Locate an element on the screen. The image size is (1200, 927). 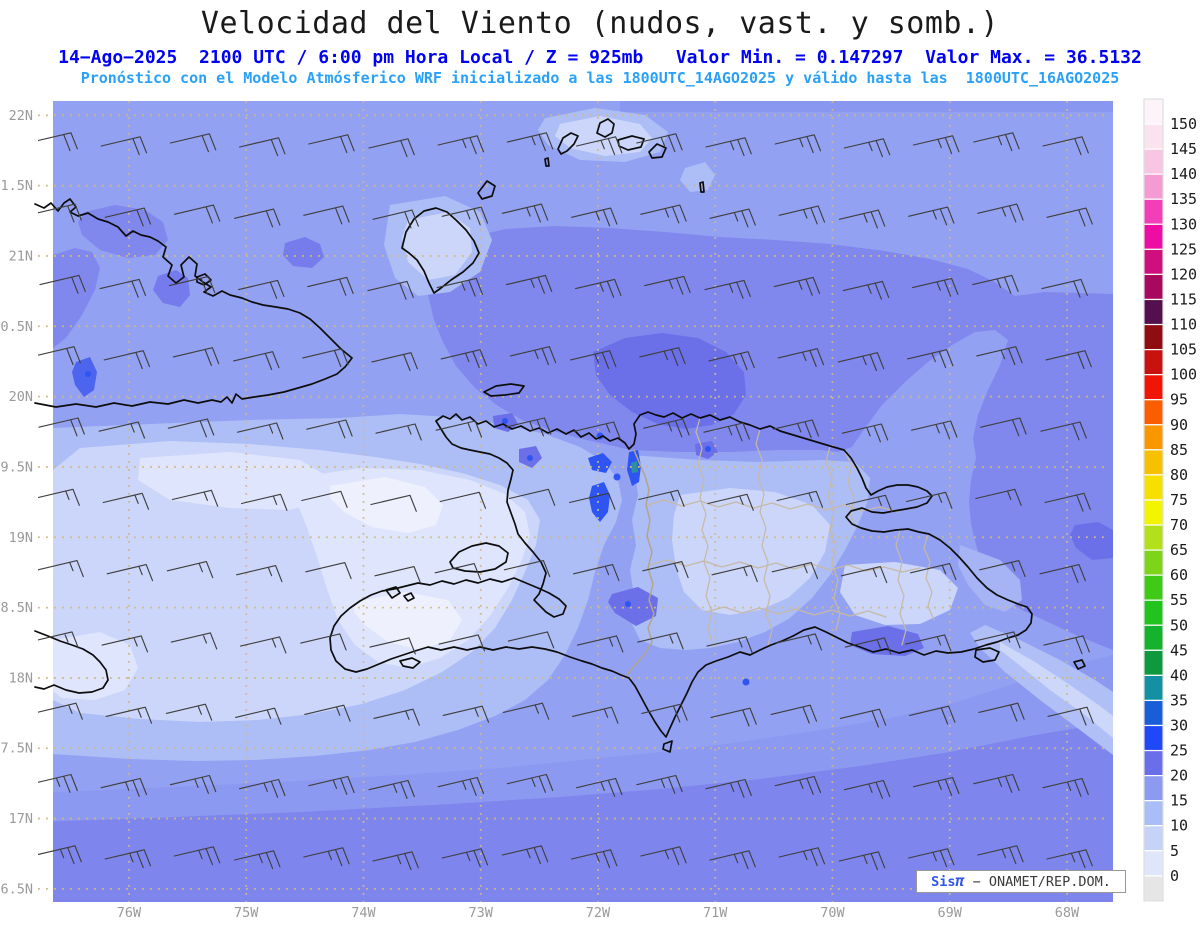
lat-tick-label: 0.5N is located at coordinates (16, 327).